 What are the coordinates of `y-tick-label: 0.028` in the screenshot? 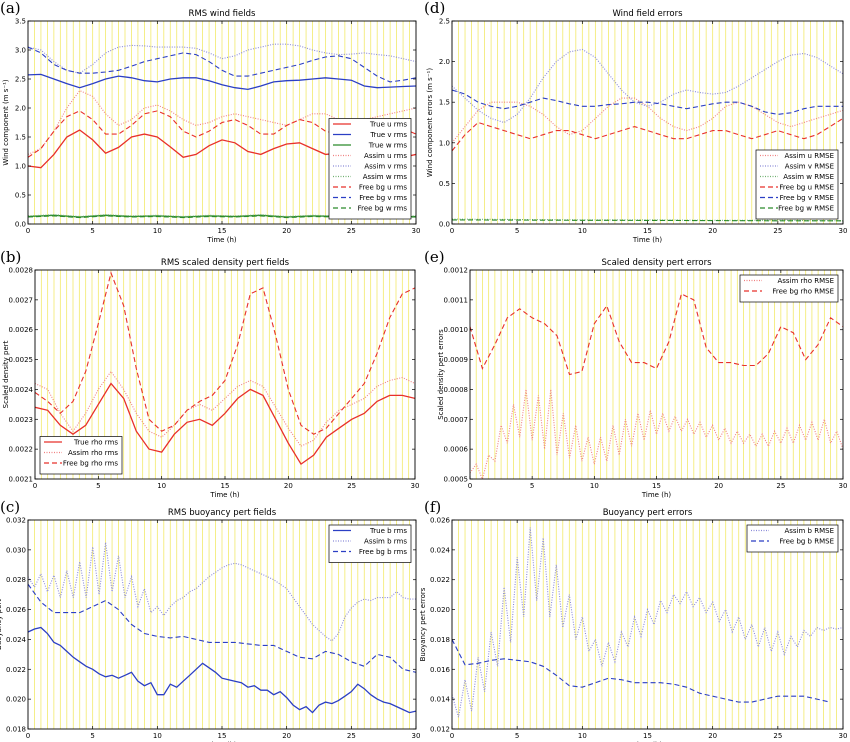 It's located at (16, 580).